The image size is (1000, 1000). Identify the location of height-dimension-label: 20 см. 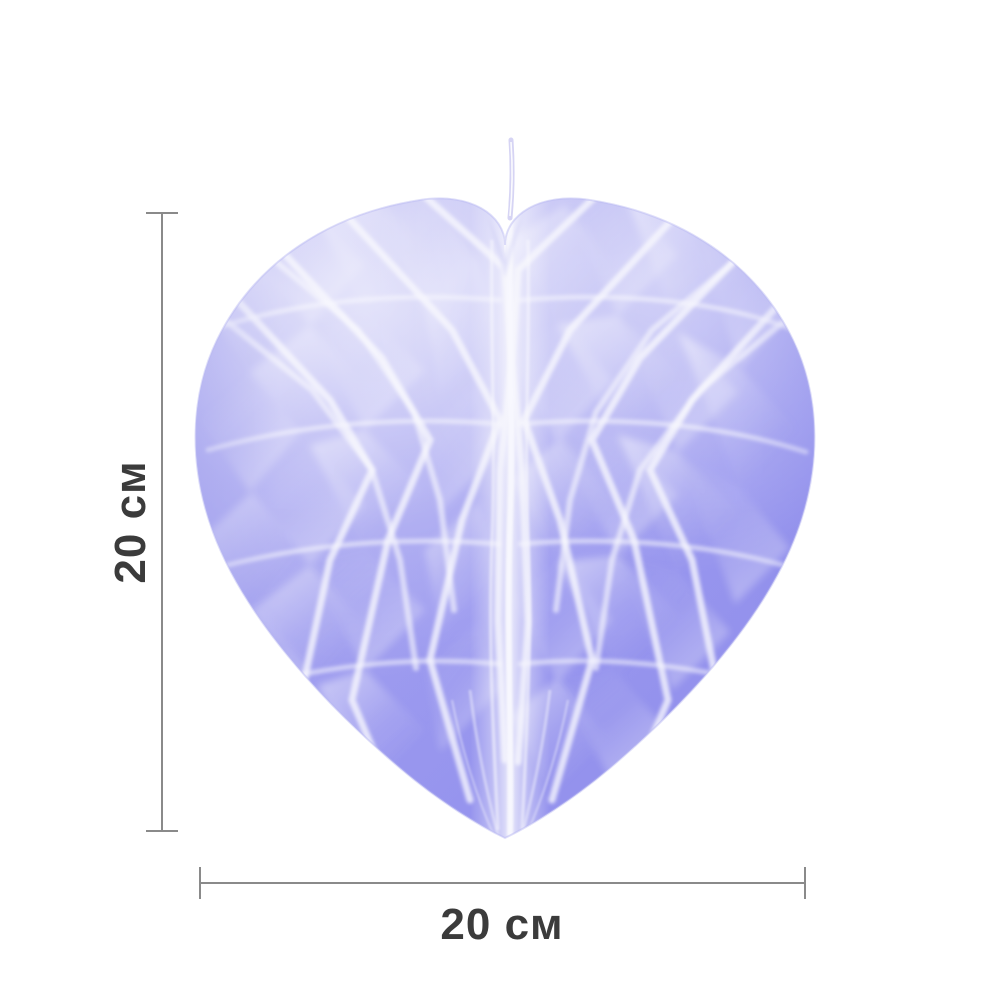
(130, 522).